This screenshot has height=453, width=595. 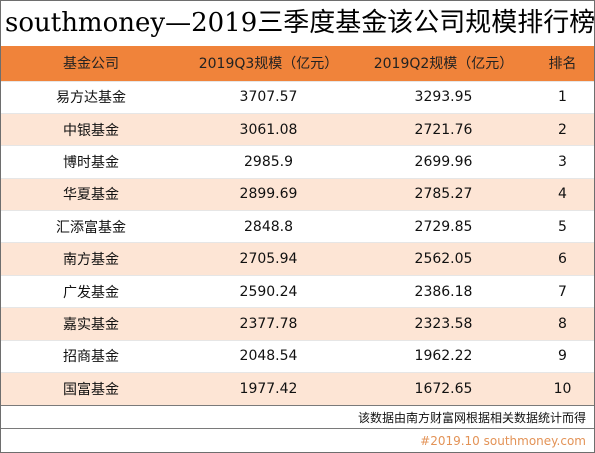 What do you see at coordinates (443, 226) in the screenshot?
I see `cell-q2-size: 2729.85` at bounding box center [443, 226].